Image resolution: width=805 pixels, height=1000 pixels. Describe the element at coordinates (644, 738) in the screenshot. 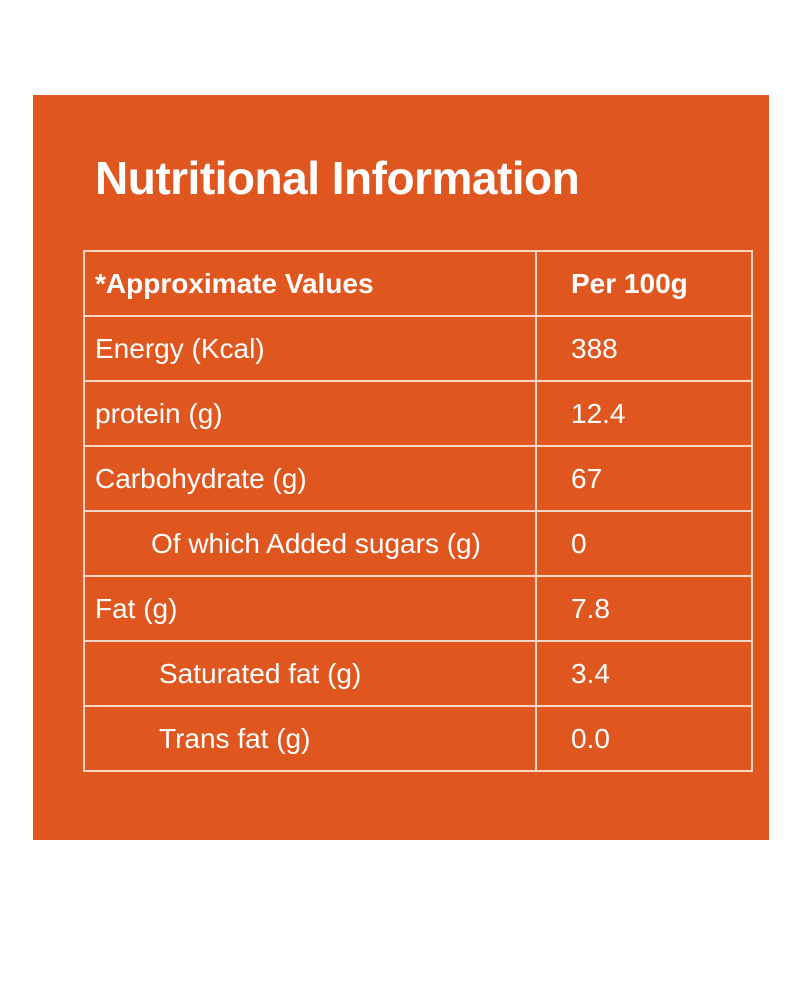

I see `row-value-trans-fat: 0.0` at that location.